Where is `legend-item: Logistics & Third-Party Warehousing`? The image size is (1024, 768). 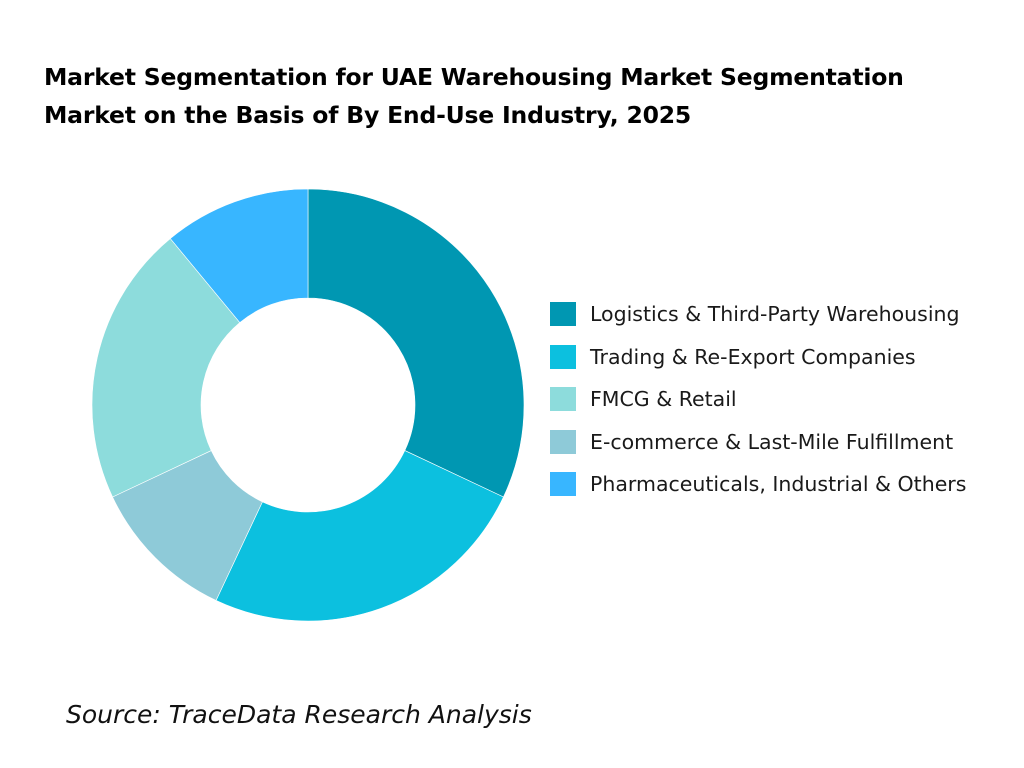 legend-item: Logistics & Third-Party Warehousing is located at coordinates (758, 314).